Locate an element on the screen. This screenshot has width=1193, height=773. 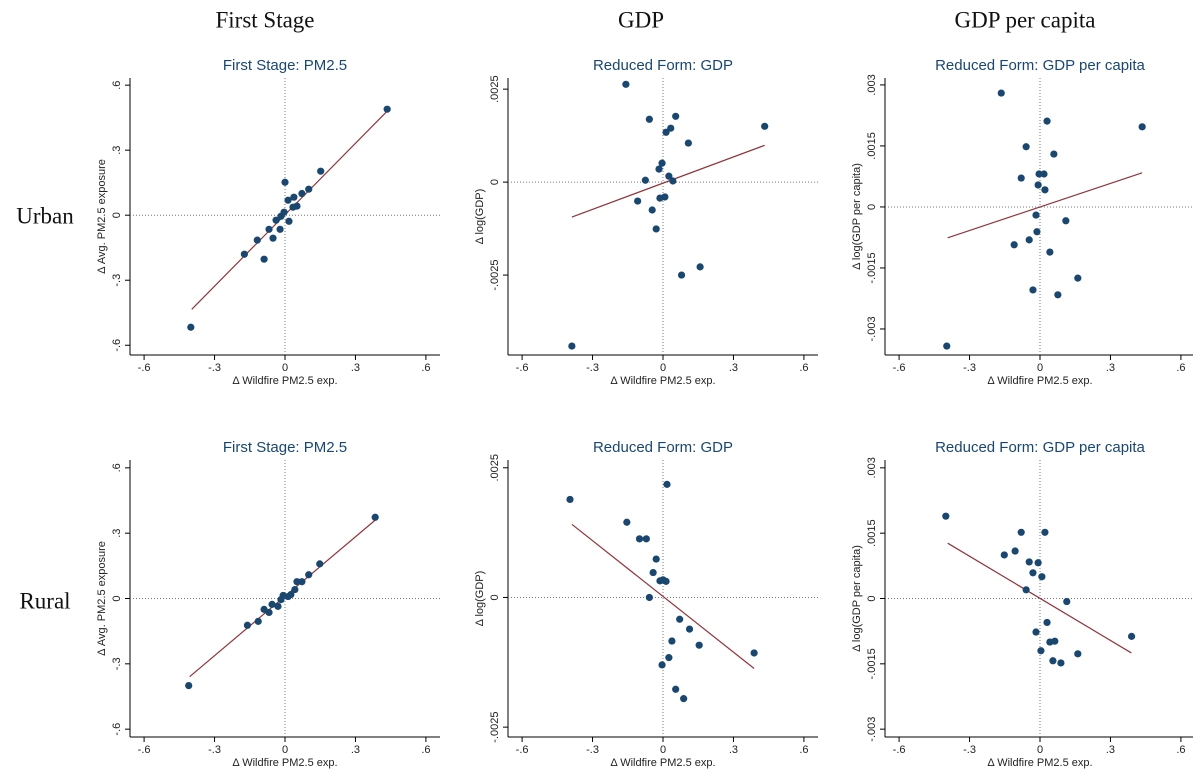
y-tick-label: .6 is located at coordinates (117, 467).